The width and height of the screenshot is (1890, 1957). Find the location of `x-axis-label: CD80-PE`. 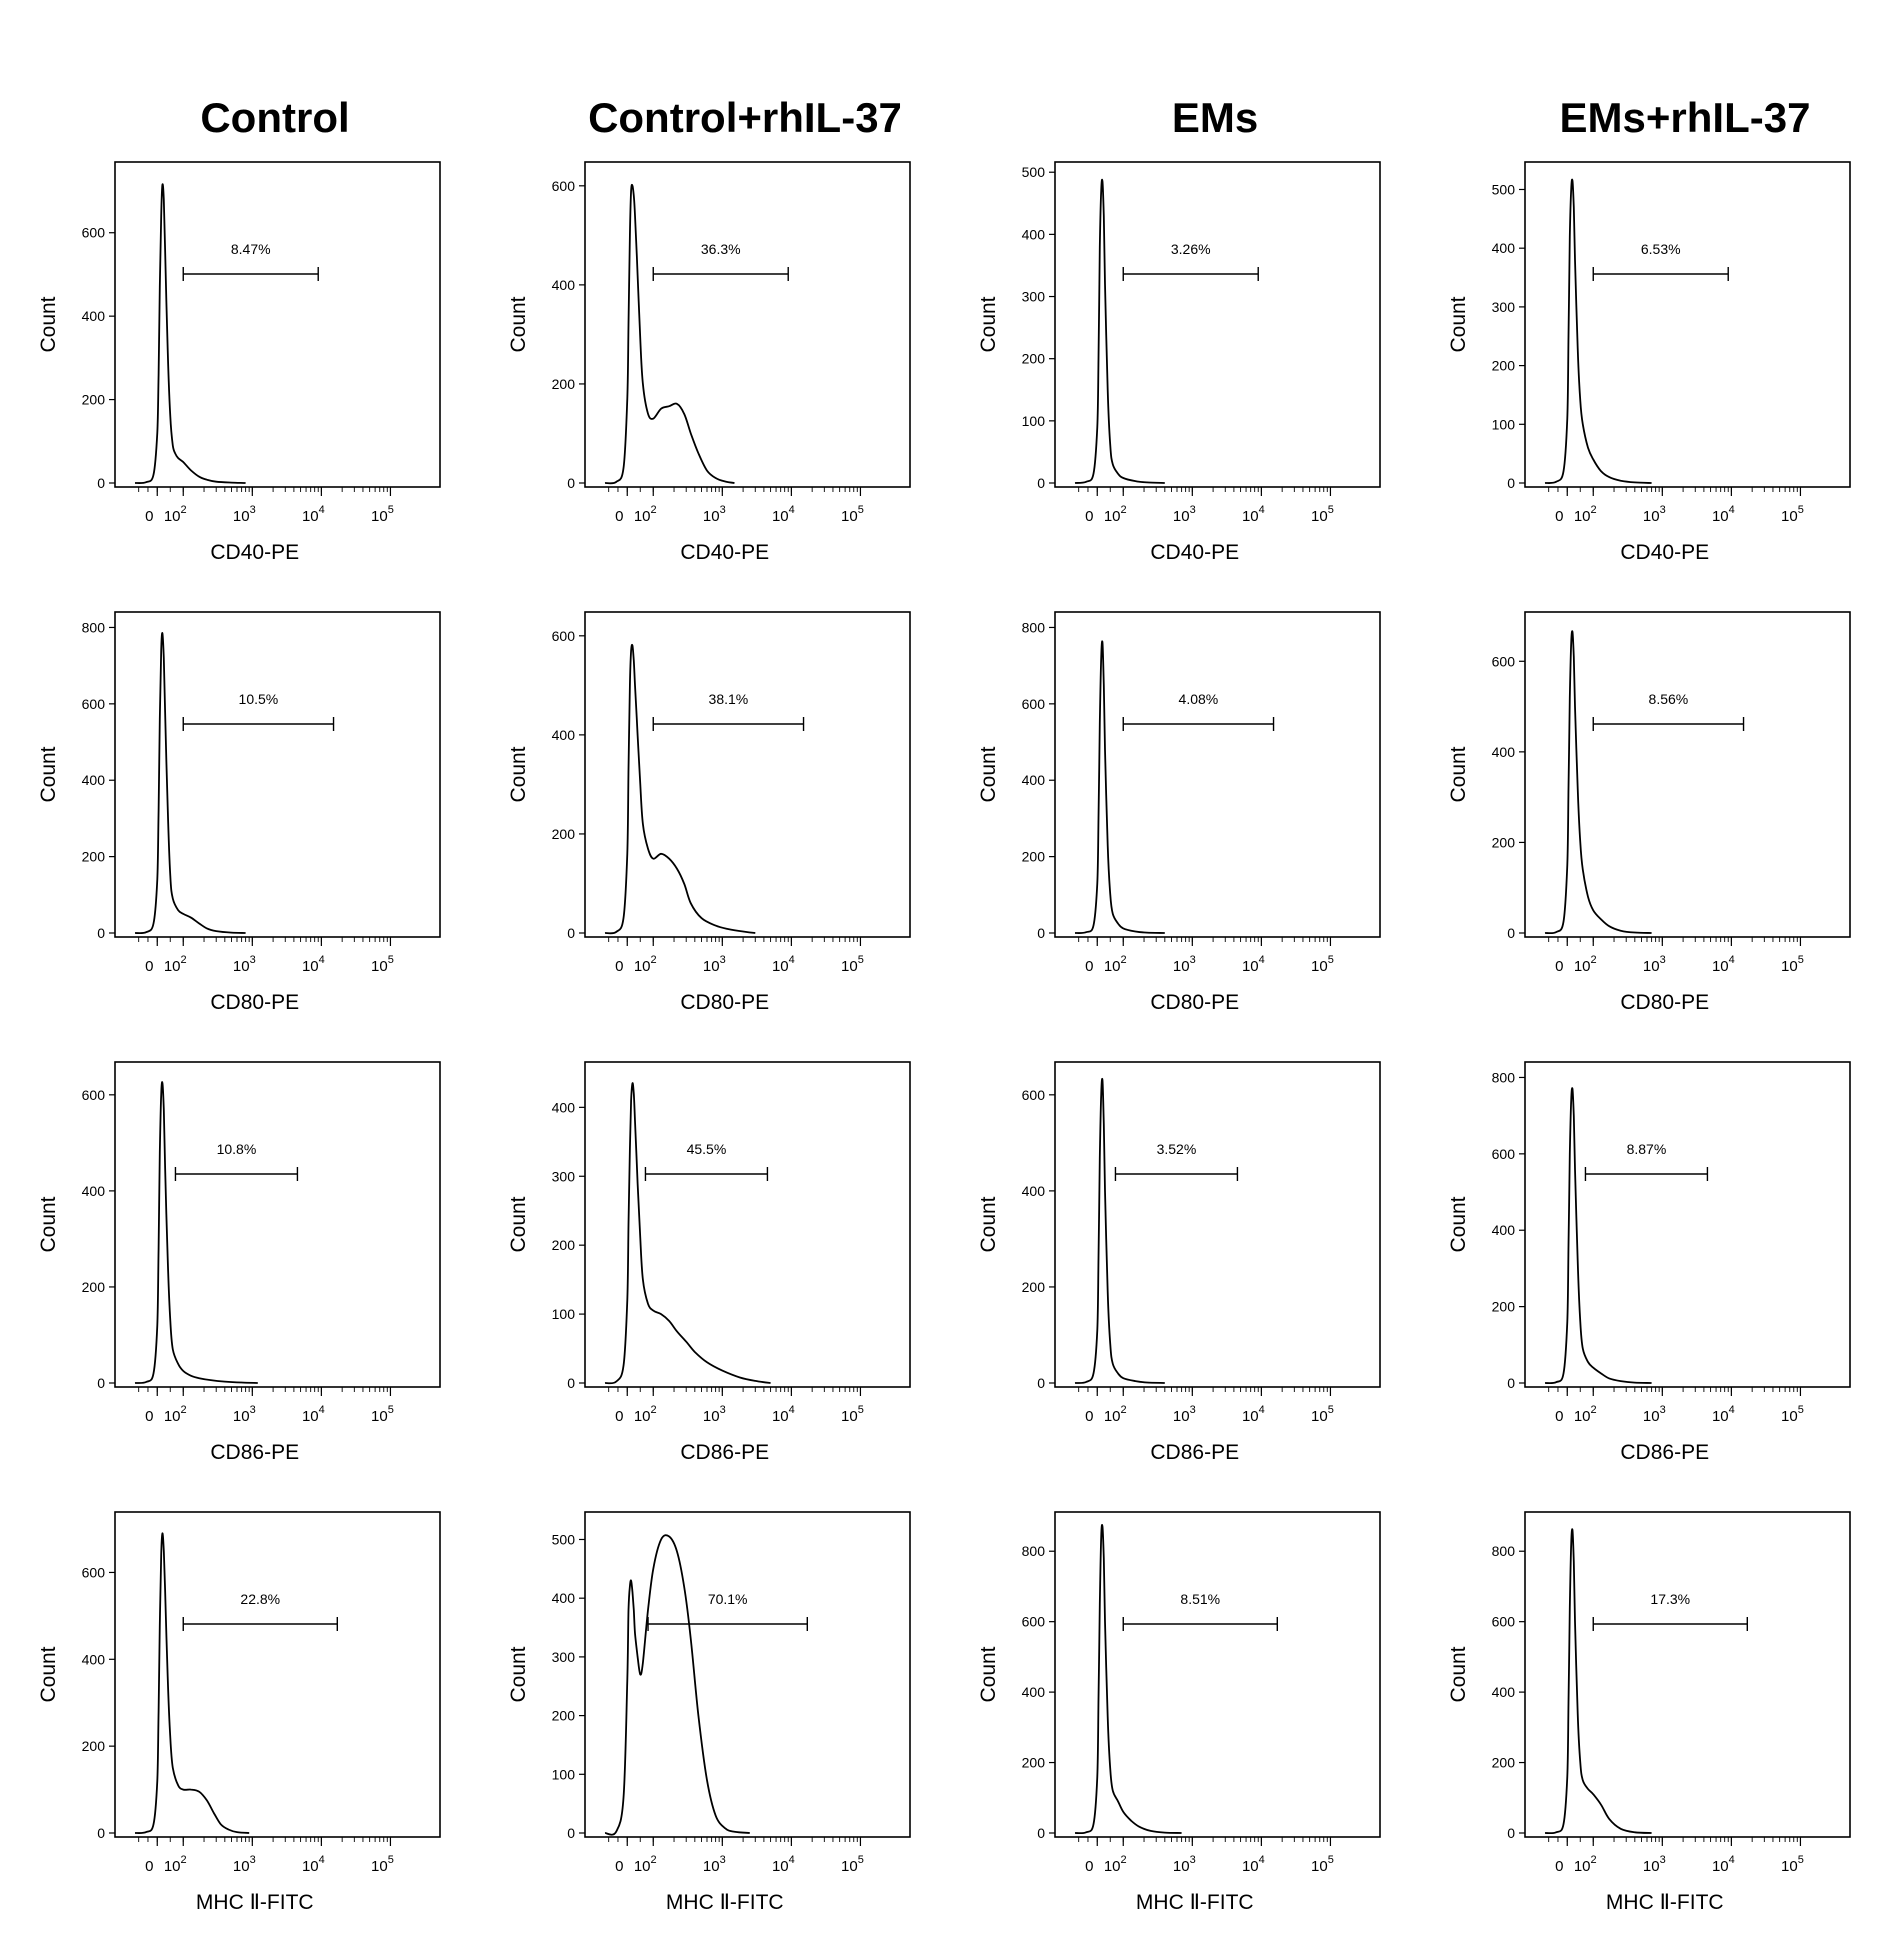

x-axis-label: CD80-PE is located at coordinates (724, 1002).